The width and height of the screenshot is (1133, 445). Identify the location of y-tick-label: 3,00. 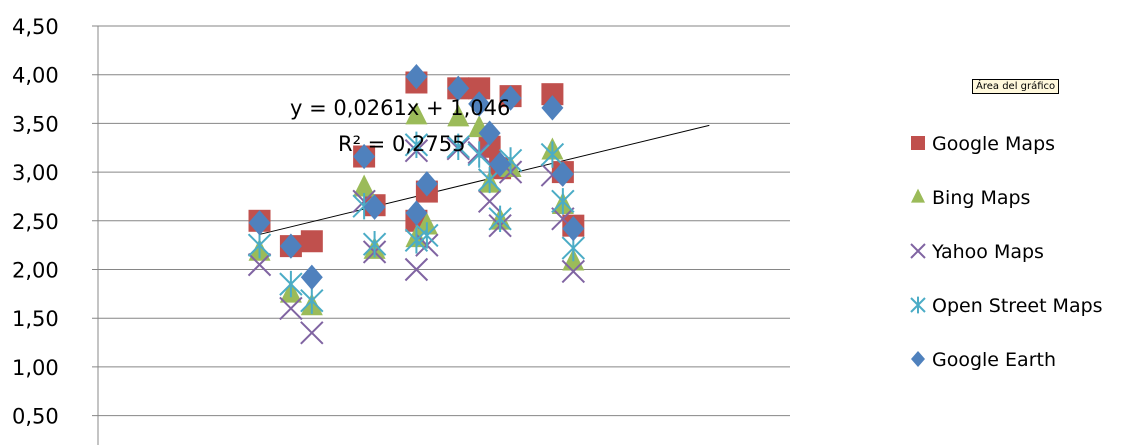
(35, 173).